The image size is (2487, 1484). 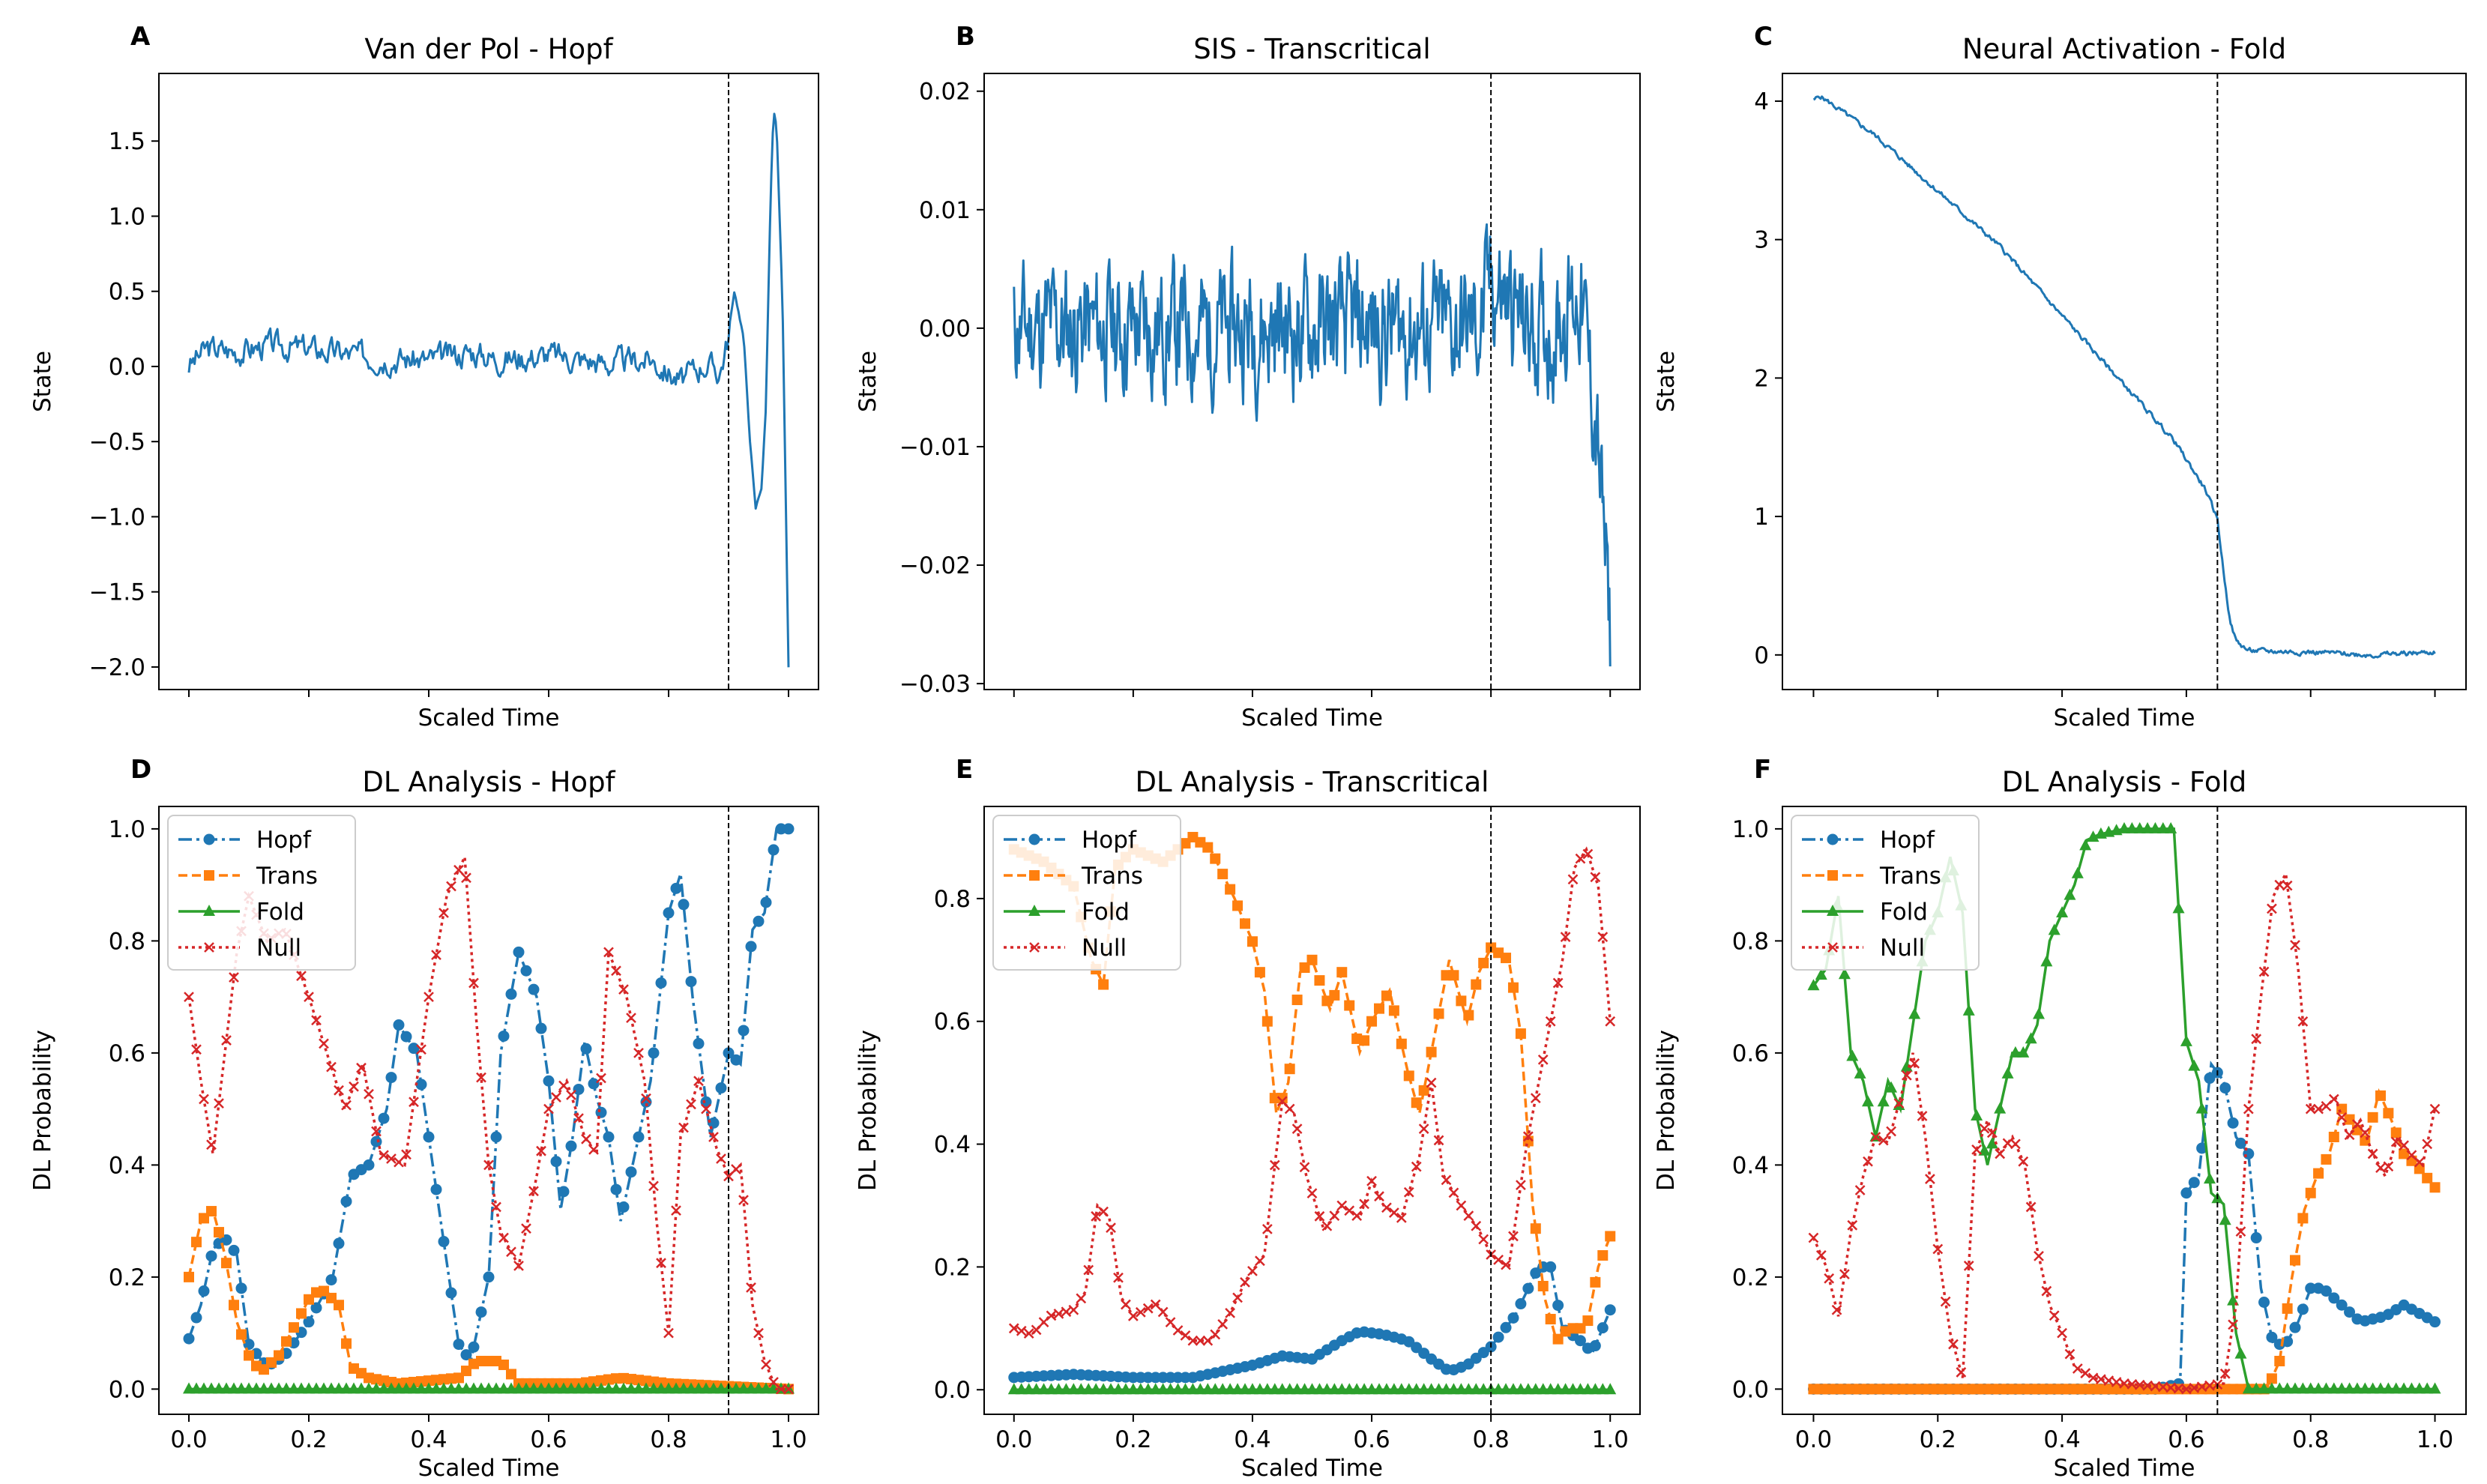 What do you see at coordinates (1034, 839) in the screenshot?
I see `legend-marker-hopf` at bounding box center [1034, 839].